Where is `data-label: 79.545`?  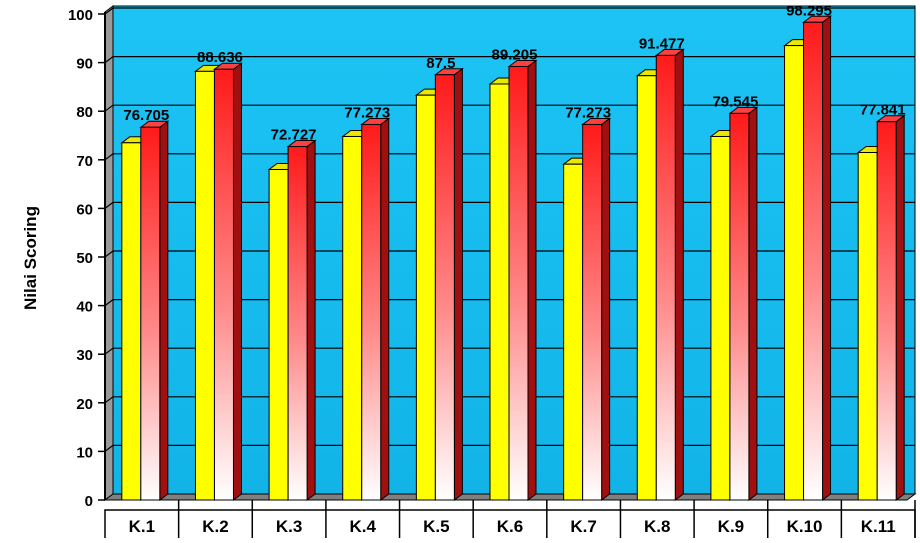 data-label: 79.545 is located at coordinates (735, 101).